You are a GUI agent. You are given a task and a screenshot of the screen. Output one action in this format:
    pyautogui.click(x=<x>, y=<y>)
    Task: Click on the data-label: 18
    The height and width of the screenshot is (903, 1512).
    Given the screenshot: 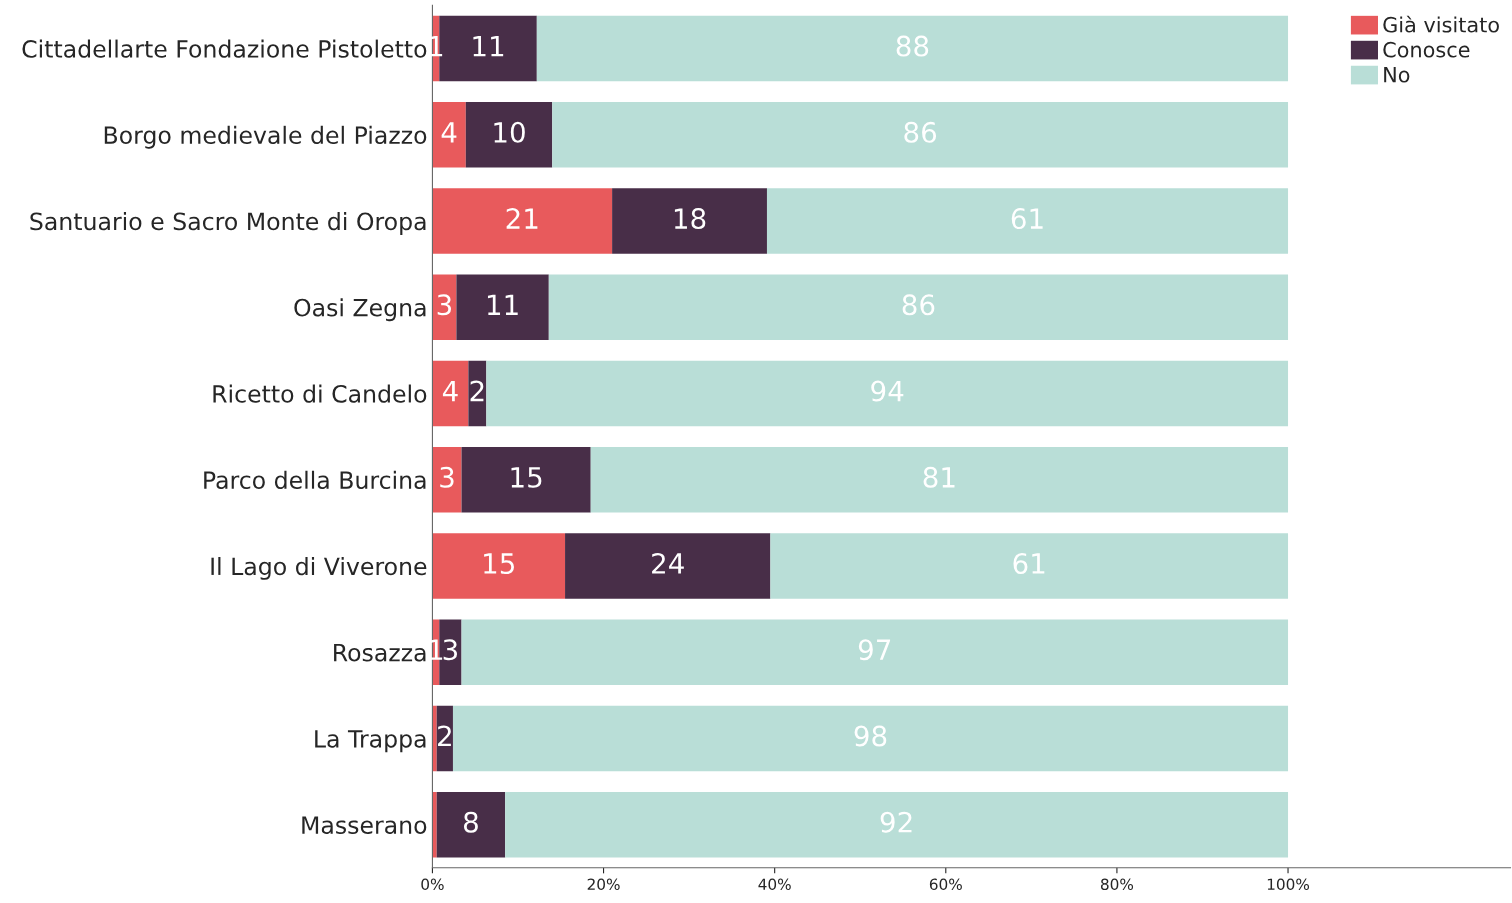 What is the action you would take?
    pyautogui.click(x=690, y=219)
    